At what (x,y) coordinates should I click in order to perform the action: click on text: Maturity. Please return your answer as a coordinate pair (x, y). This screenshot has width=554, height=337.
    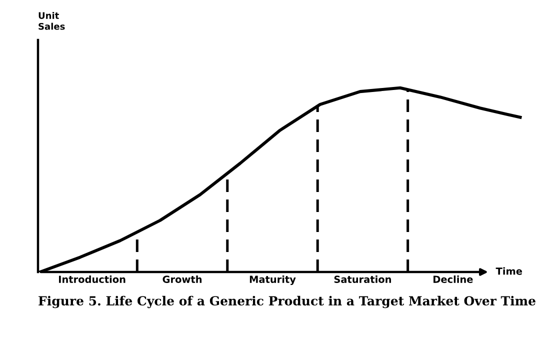
    Looking at the image, I should click on (273, 280).